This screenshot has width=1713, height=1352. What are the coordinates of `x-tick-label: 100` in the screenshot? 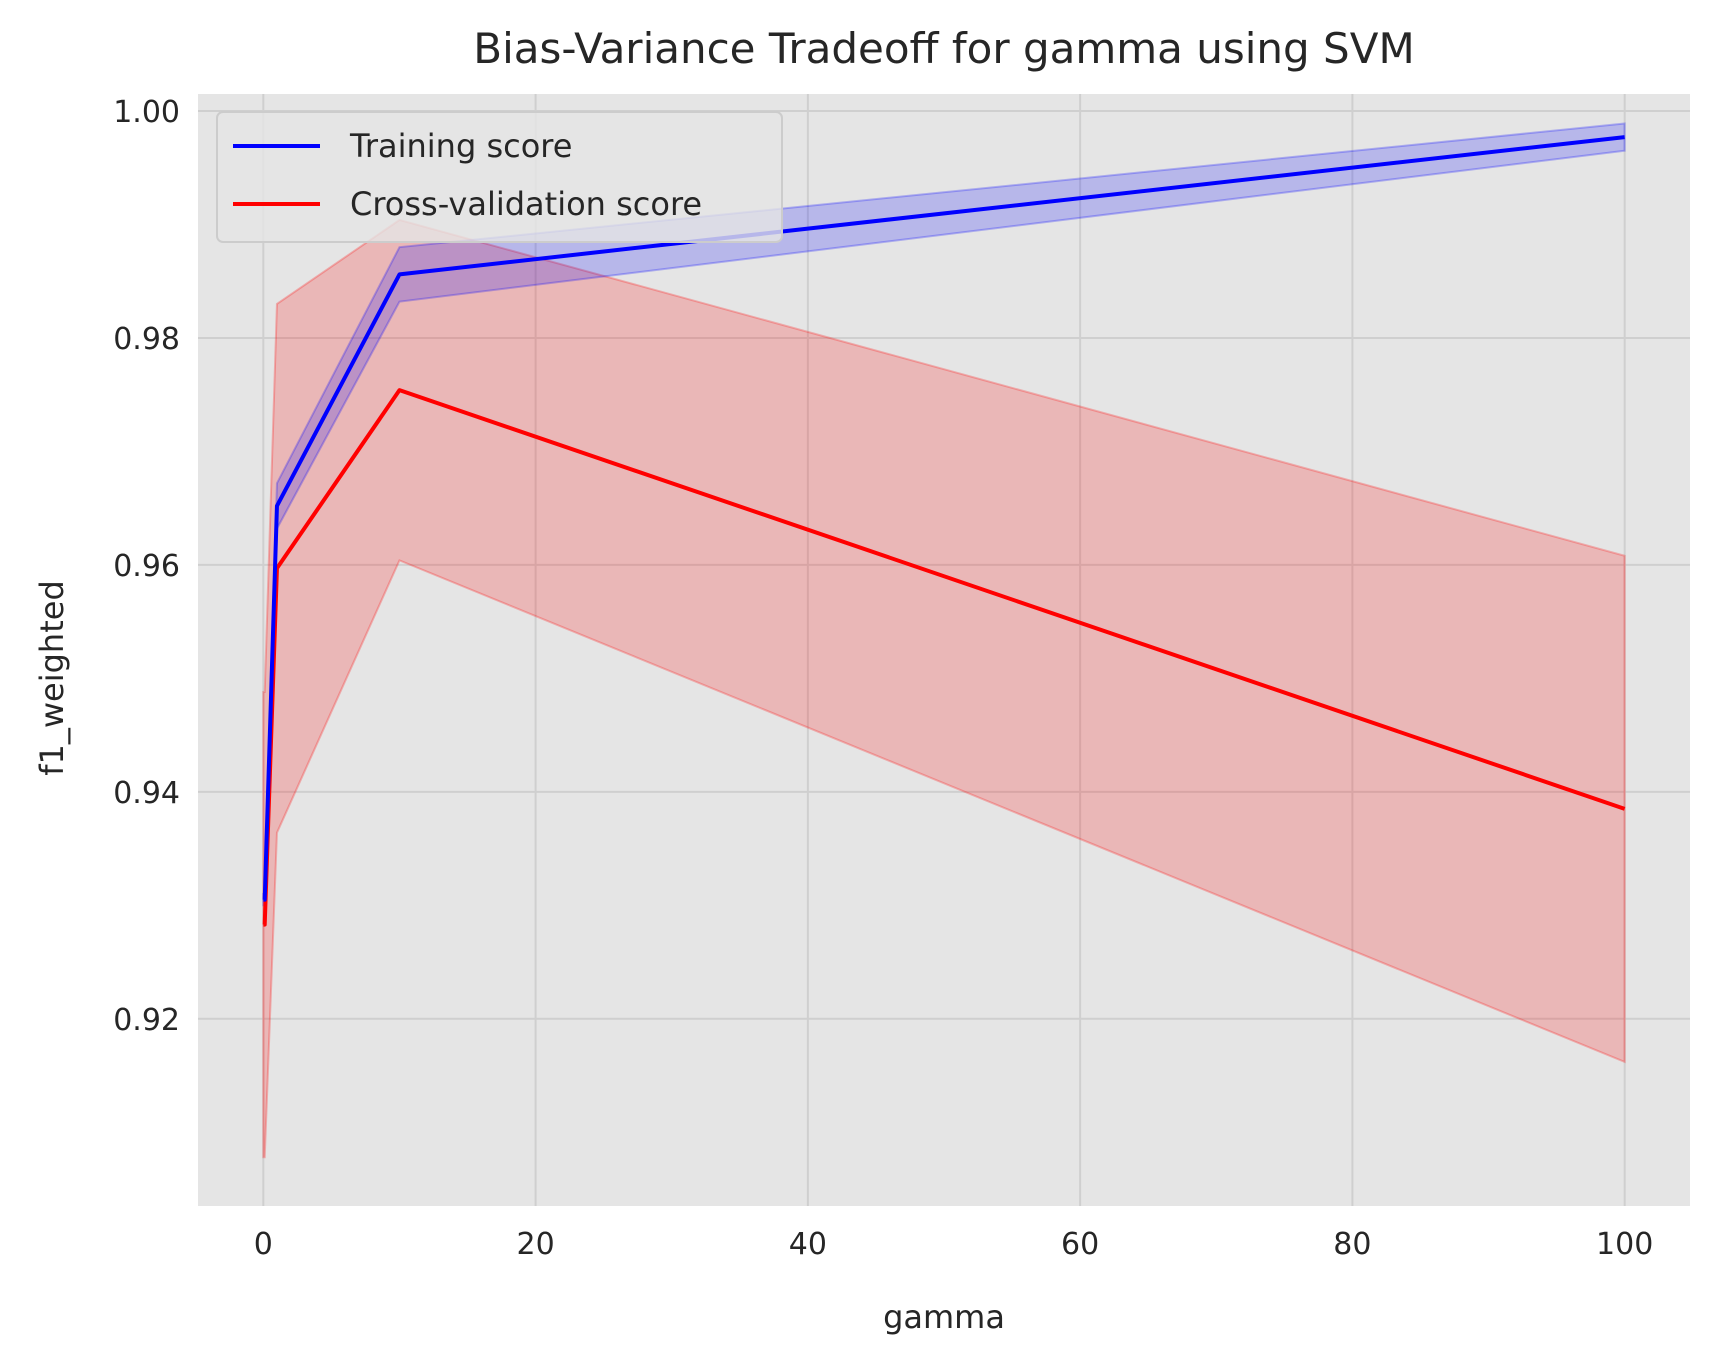 It's located at (1624, 1244).